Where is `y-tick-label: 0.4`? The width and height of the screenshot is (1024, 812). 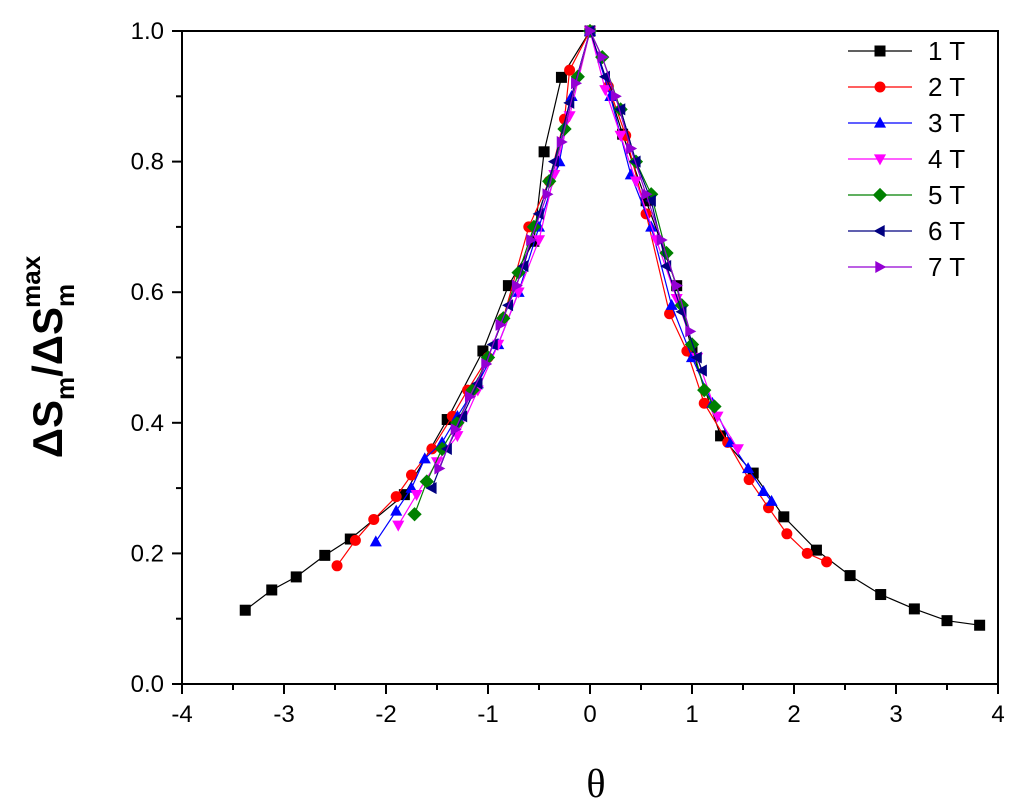 y-tick-label: 0.4 is located at coordinates (147, 423).